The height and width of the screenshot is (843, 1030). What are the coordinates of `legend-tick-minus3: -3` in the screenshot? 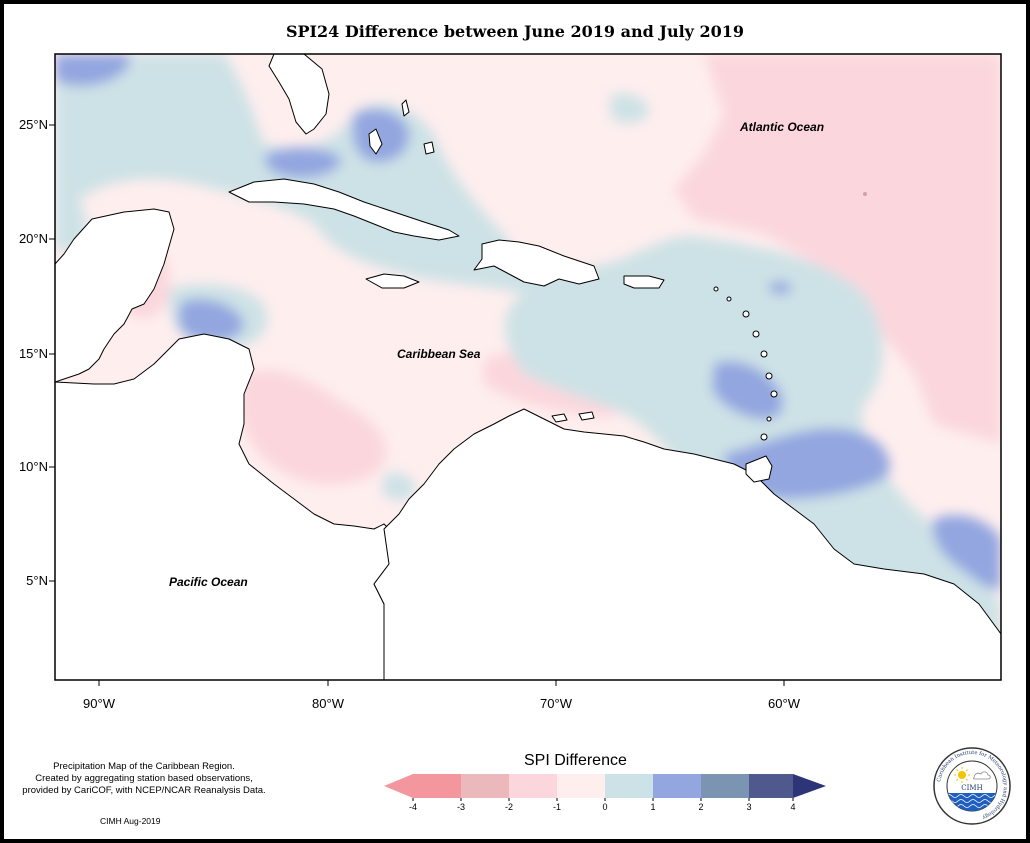 It's located at (460, 807).